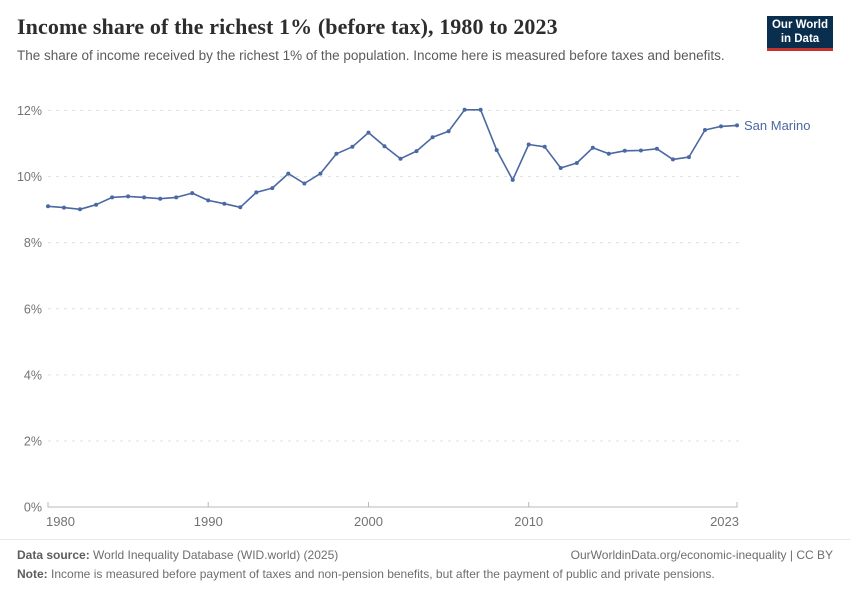  I want to click on y-axis-tick-label: 10%, so click(29, 177).